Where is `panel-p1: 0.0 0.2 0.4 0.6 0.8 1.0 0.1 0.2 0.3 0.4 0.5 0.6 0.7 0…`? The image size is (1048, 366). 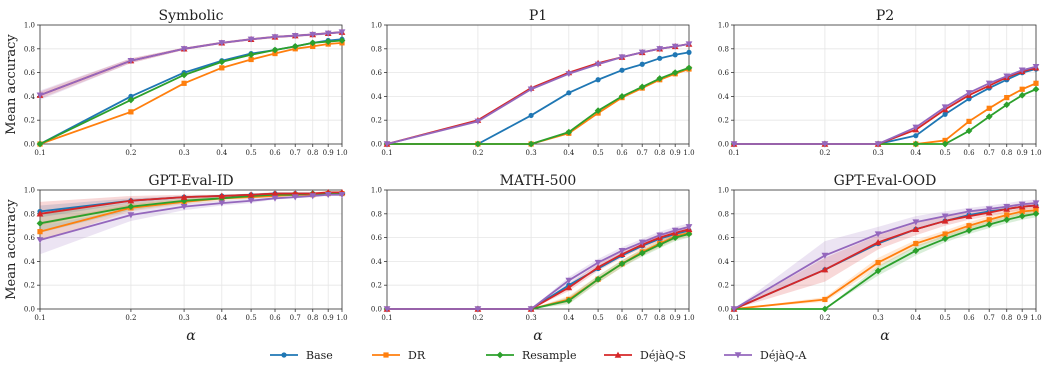 panel-p1: 0.0 0.2 0.4 0.6 0.8 1.0 0.1 0.2 0.3 0.4 0.5 0.6 0.7 0… is located at coordinates (533, 82).